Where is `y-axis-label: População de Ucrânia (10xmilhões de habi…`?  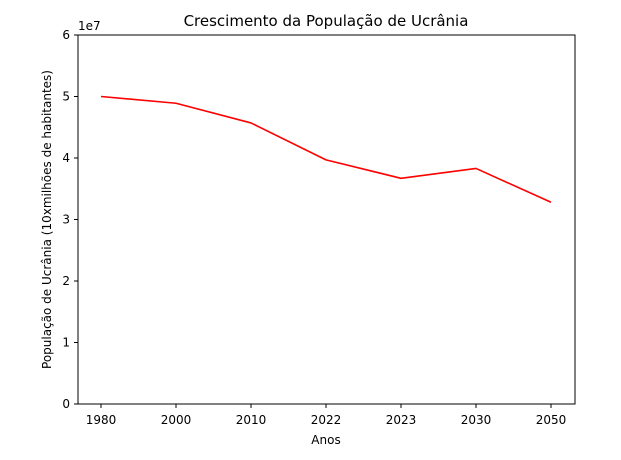 y-axis-label: População de Ucrânia (10xmilhões de habi… is located at coordinates (47, 219).